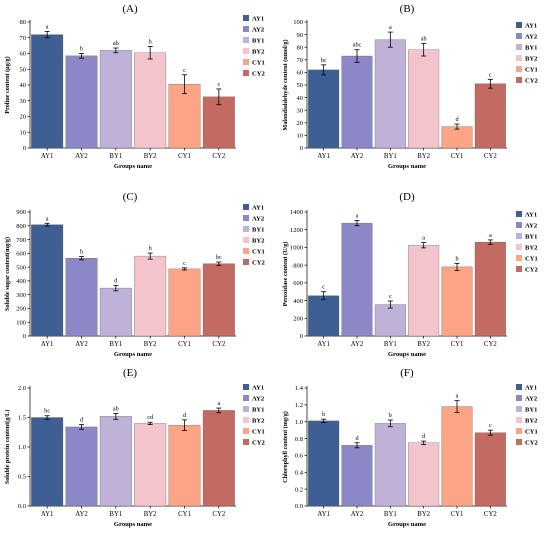 This screenshot has width=550, height=534. I want to click on y-tick-label: 20, so click(300, 123).